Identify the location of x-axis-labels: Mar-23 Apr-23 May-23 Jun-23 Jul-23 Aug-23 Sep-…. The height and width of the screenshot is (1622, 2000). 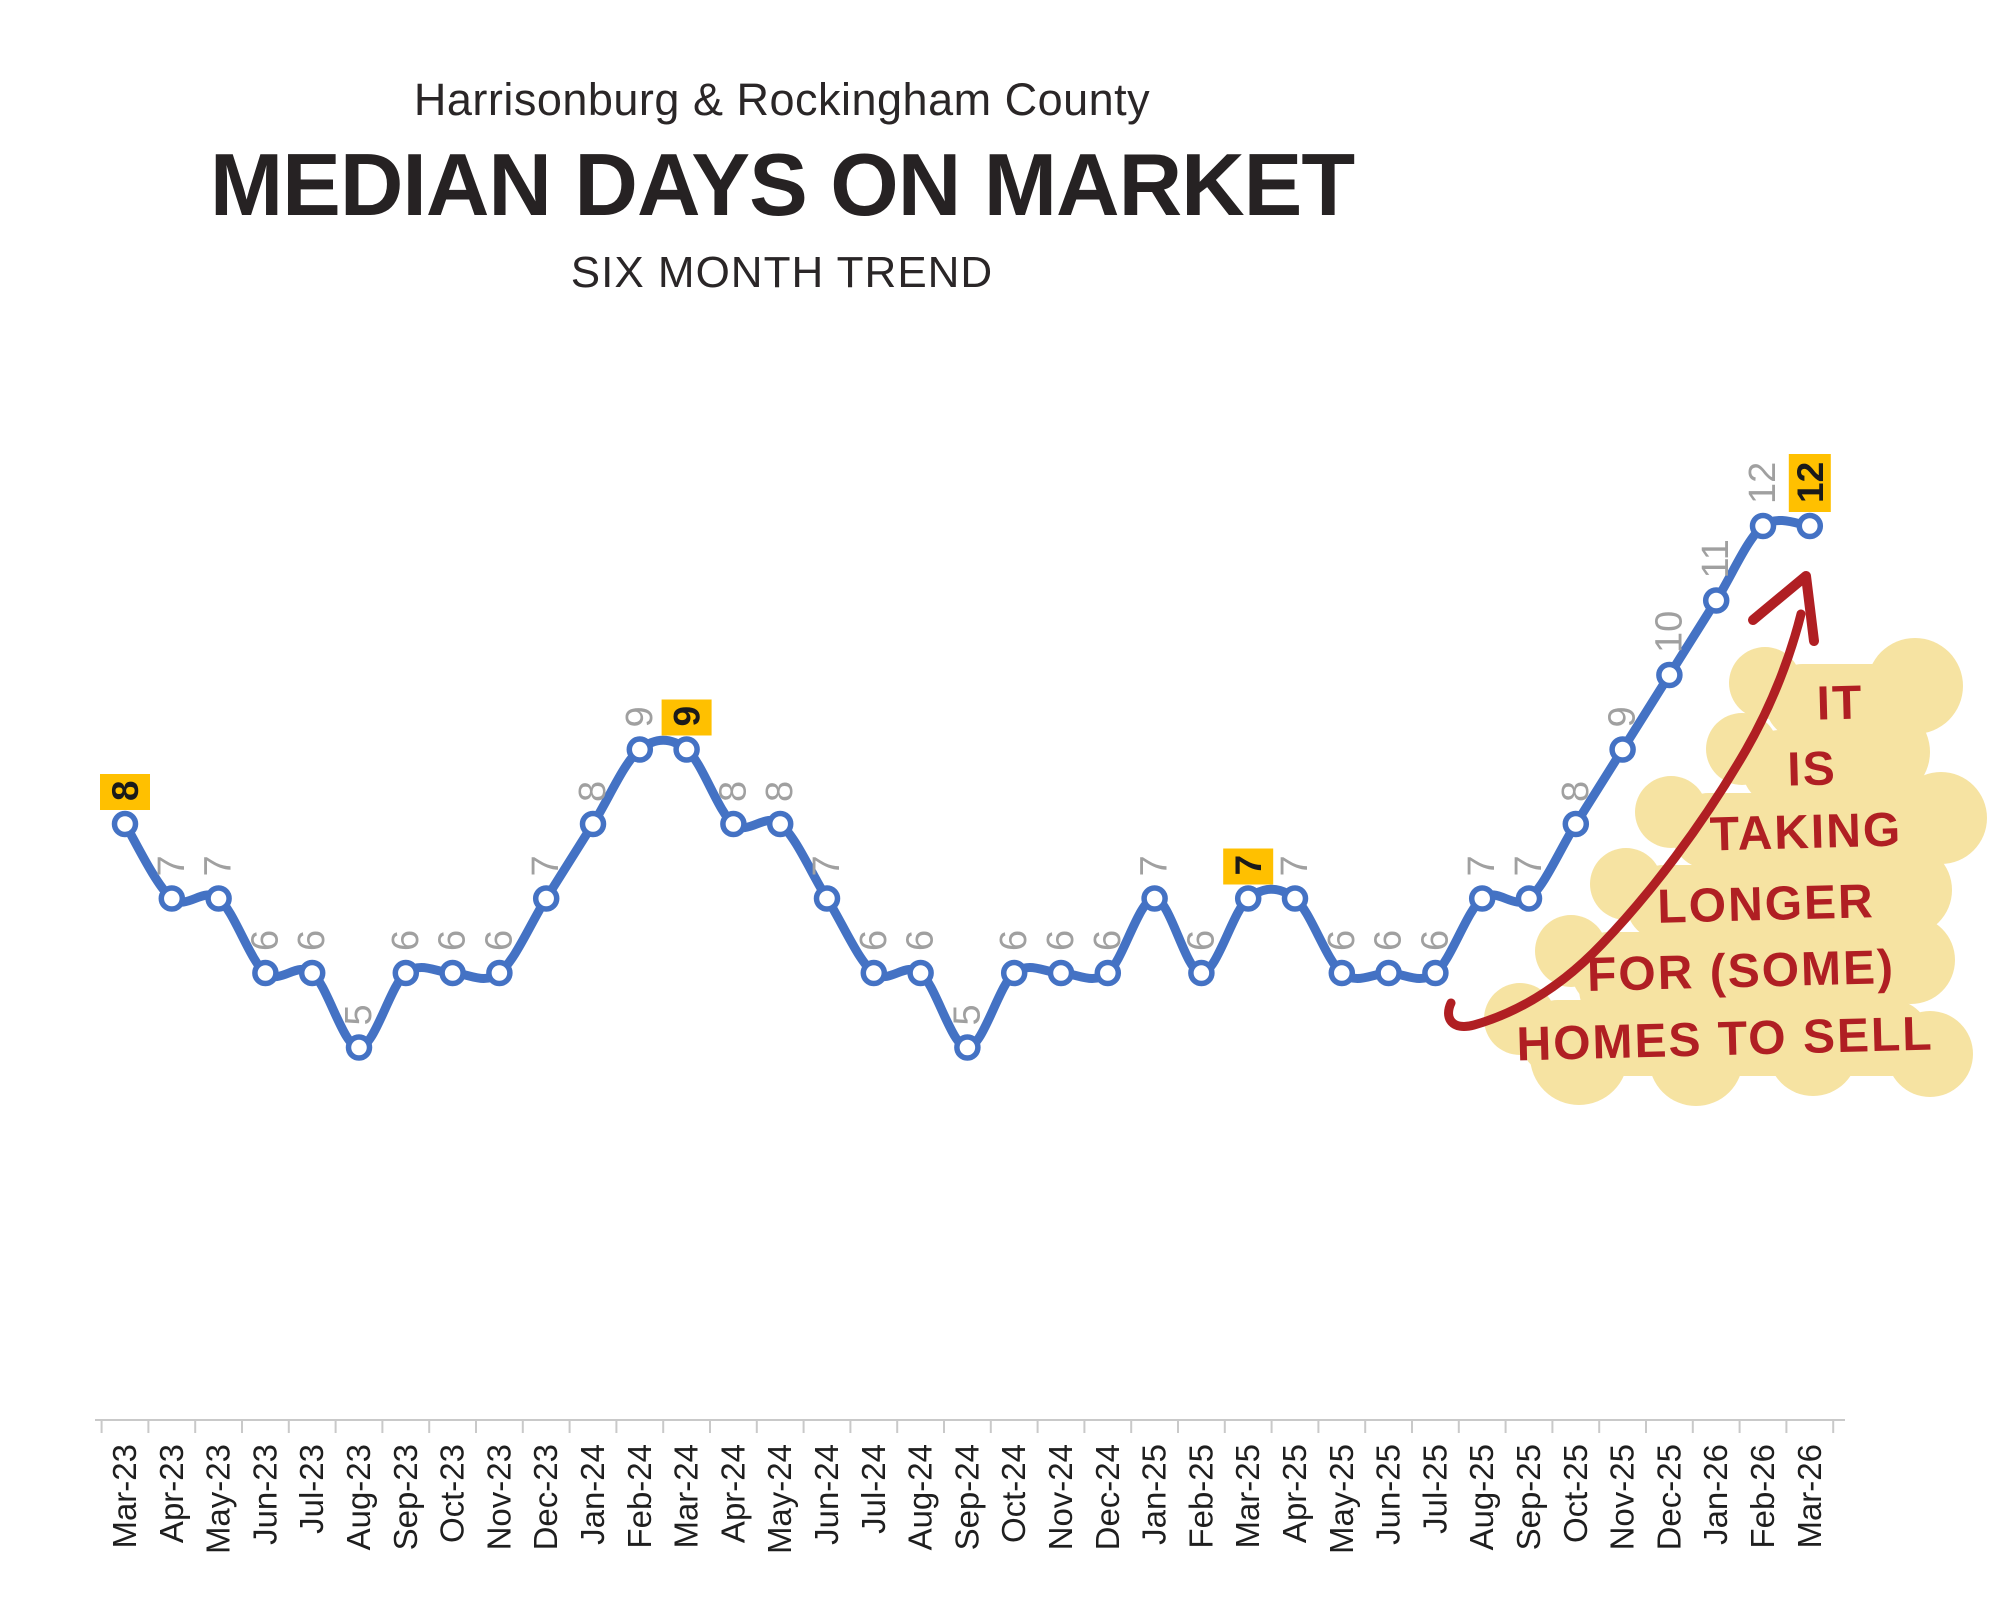
(967, 1499).